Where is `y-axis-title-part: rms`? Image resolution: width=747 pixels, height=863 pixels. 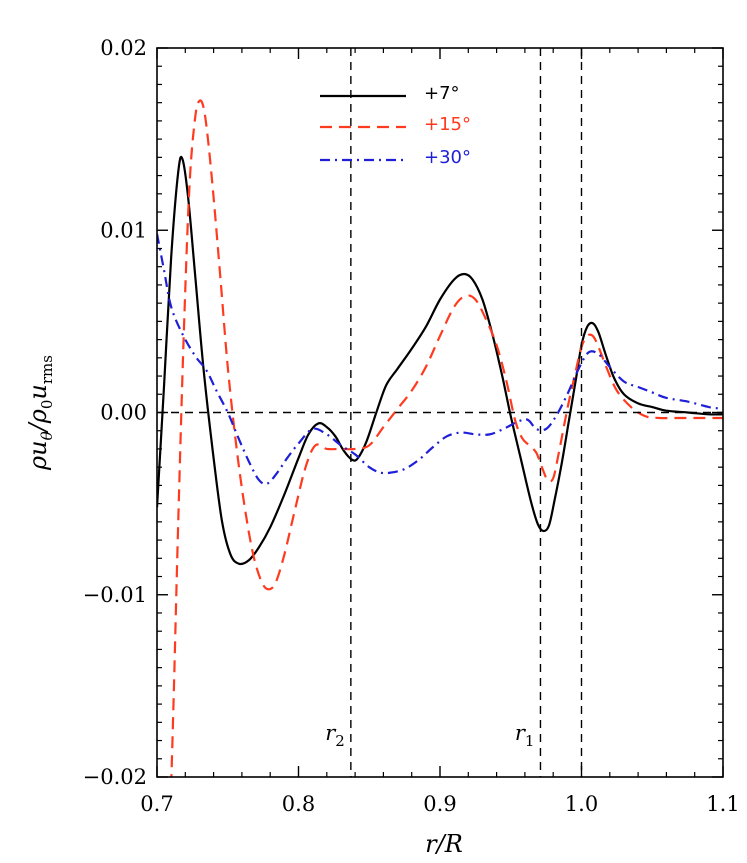
y-axis-title-part: rms is located at coordinates (47, 369).